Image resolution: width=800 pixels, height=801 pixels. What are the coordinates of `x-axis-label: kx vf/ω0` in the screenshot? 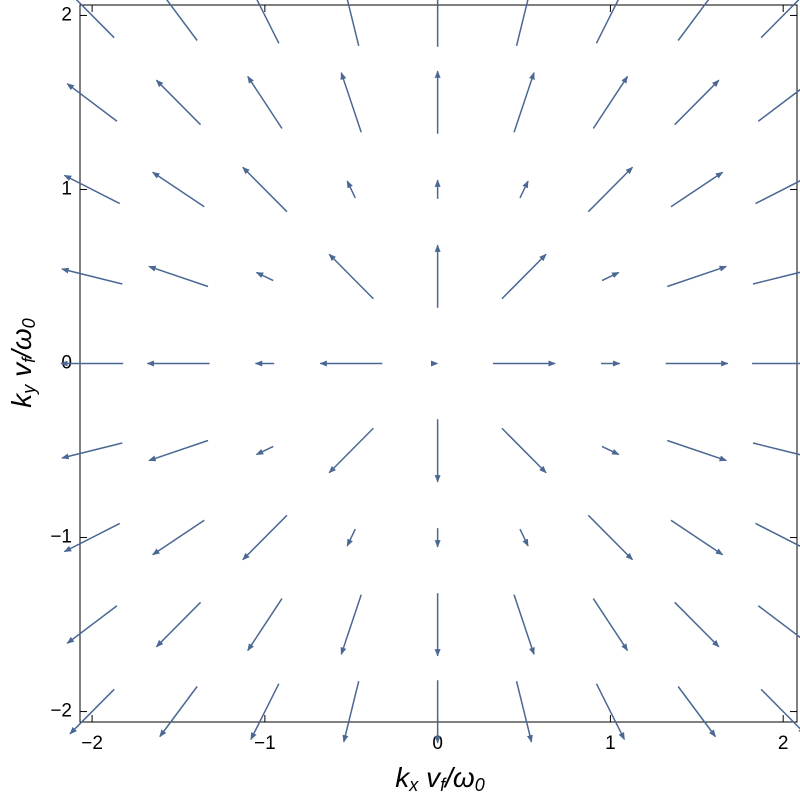 It's located at (439, 778).